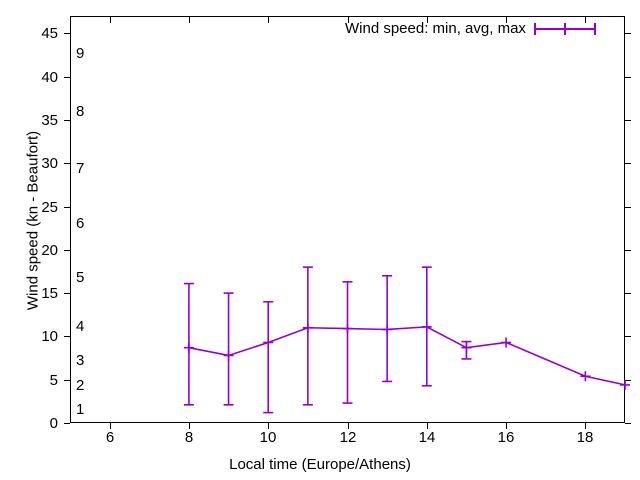 This screenshot has width=640, height=480. I want to click on y-tick-label-knots: 30, so click(49, 163).